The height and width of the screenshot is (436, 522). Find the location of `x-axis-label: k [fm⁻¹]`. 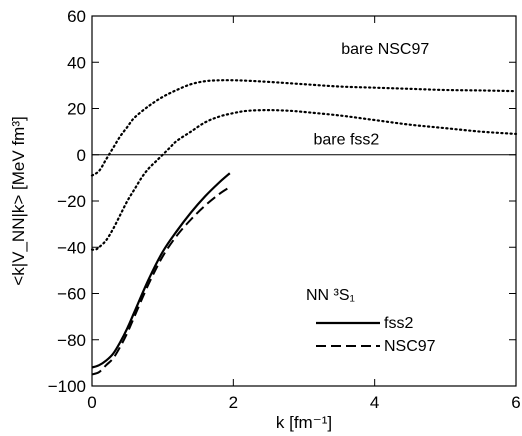

x-axis-label: k [fm⁻¹] is located at coordinates (304, 422).